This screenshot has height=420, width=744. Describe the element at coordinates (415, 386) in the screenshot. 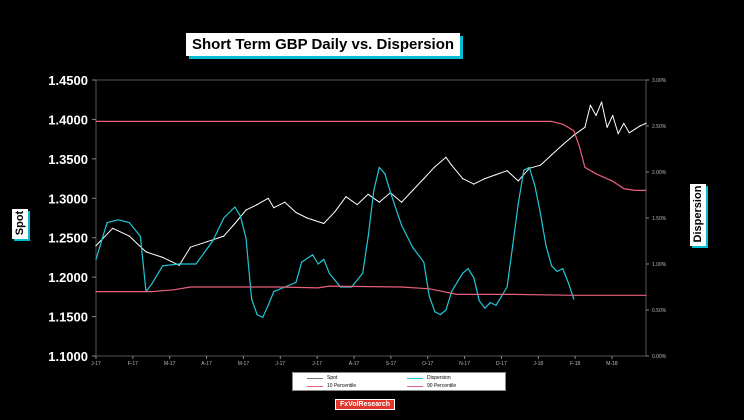

I see `legend-swatch-90-percentile` at that location.